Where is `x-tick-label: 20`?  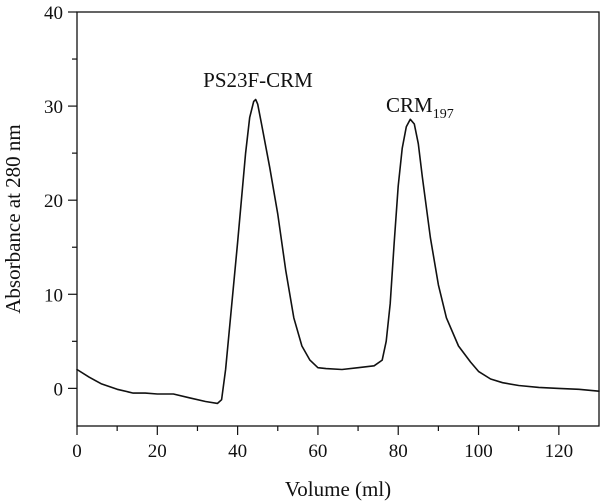 x-tick-label: 20 is located at coordinates (157, 451).